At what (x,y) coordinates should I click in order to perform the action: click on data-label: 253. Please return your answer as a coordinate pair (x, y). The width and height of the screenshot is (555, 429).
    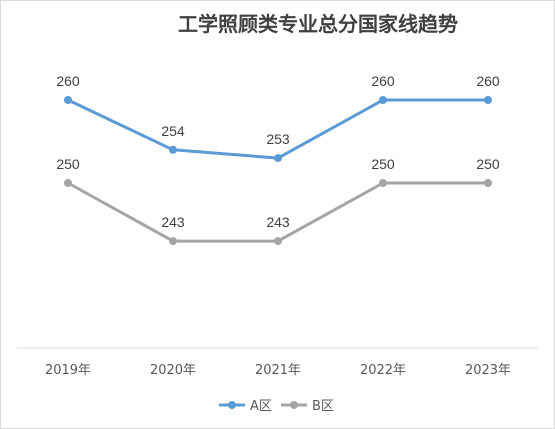
    Looking at the image, I should click on (278, 139).